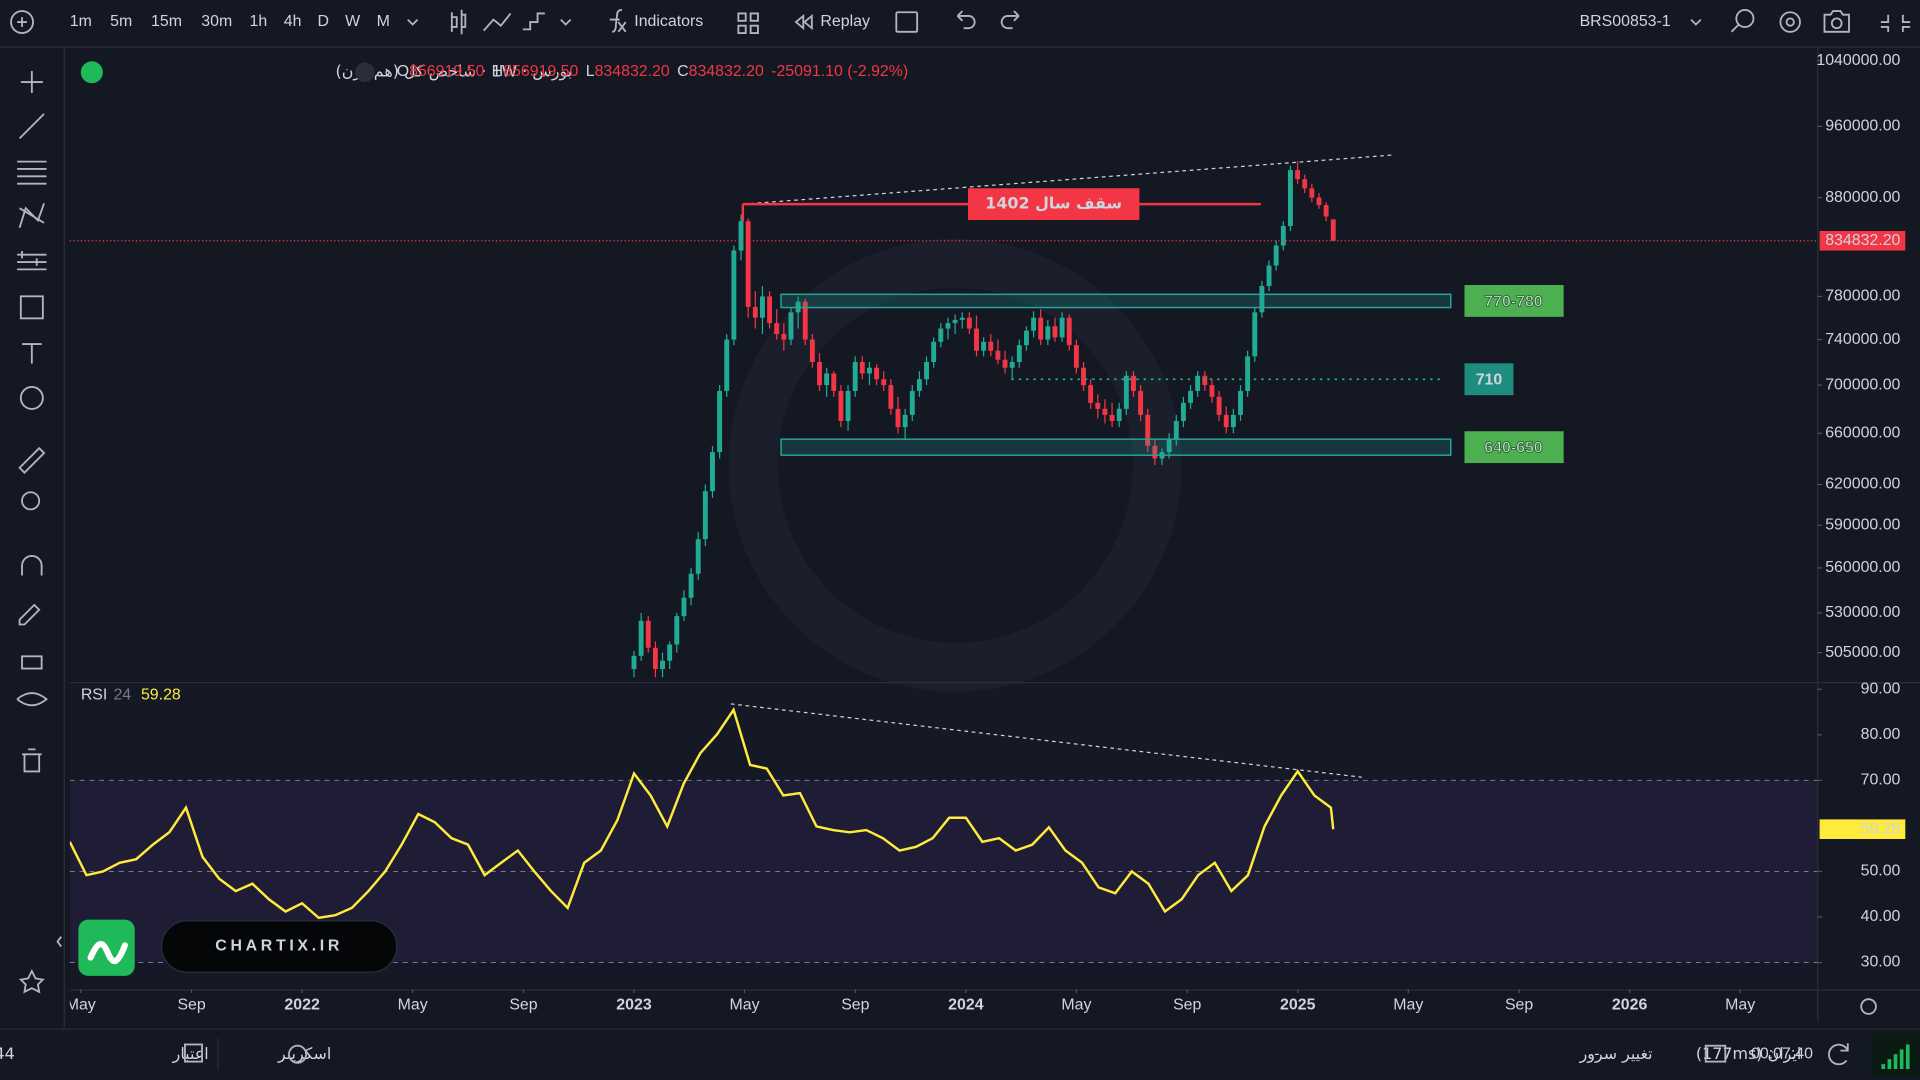 This screenshot has height=1080, width=1920. I want to click on chart-type-menu, so click(566, 22).